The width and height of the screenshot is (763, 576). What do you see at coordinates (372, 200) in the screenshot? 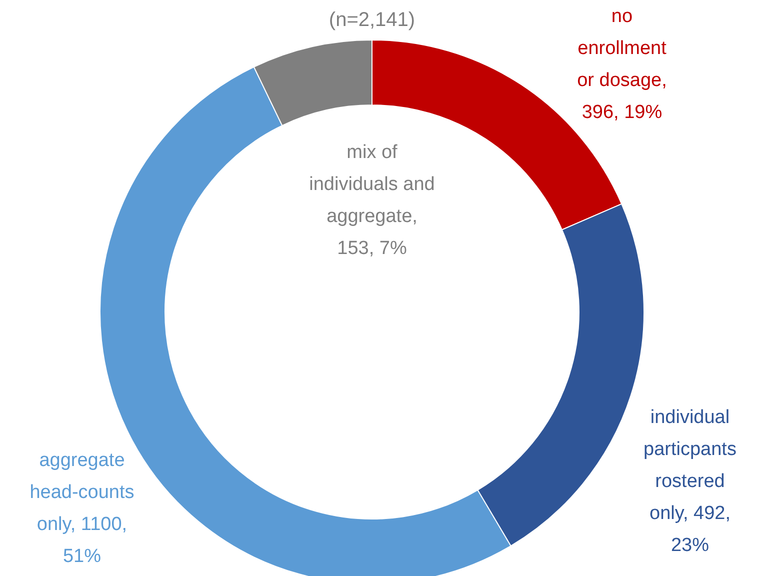
I see `slice-label: mix of individuals and aggregate, 153, 7%` at bounding box center [372, 200].